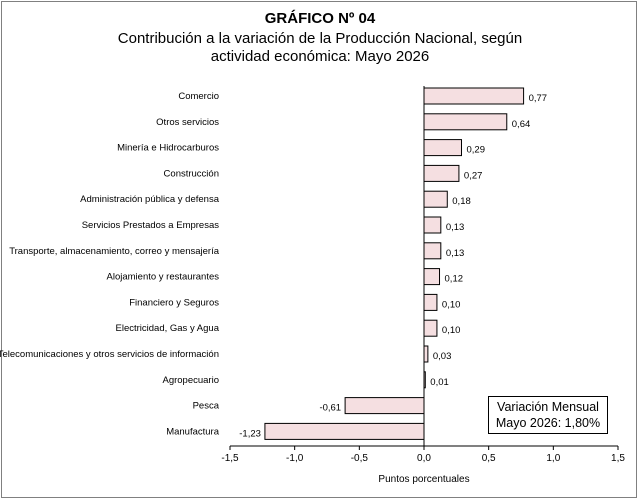 Image resolution: width=640 pixels, height=501 pixels. Describe the element at coordinates (206, 406) in the screenshot. I see `category-label: Pesca` at that location.